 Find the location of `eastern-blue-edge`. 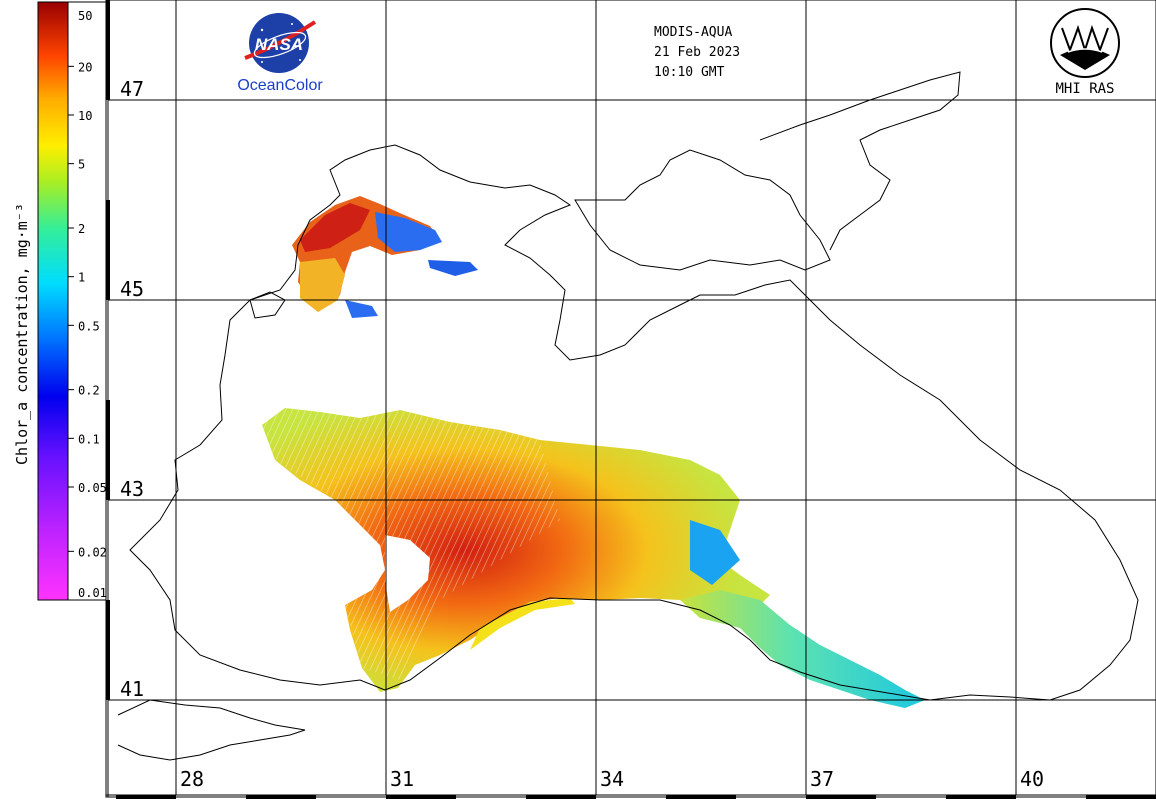

eastern-blue-edge is located at coordinates (715, 552).